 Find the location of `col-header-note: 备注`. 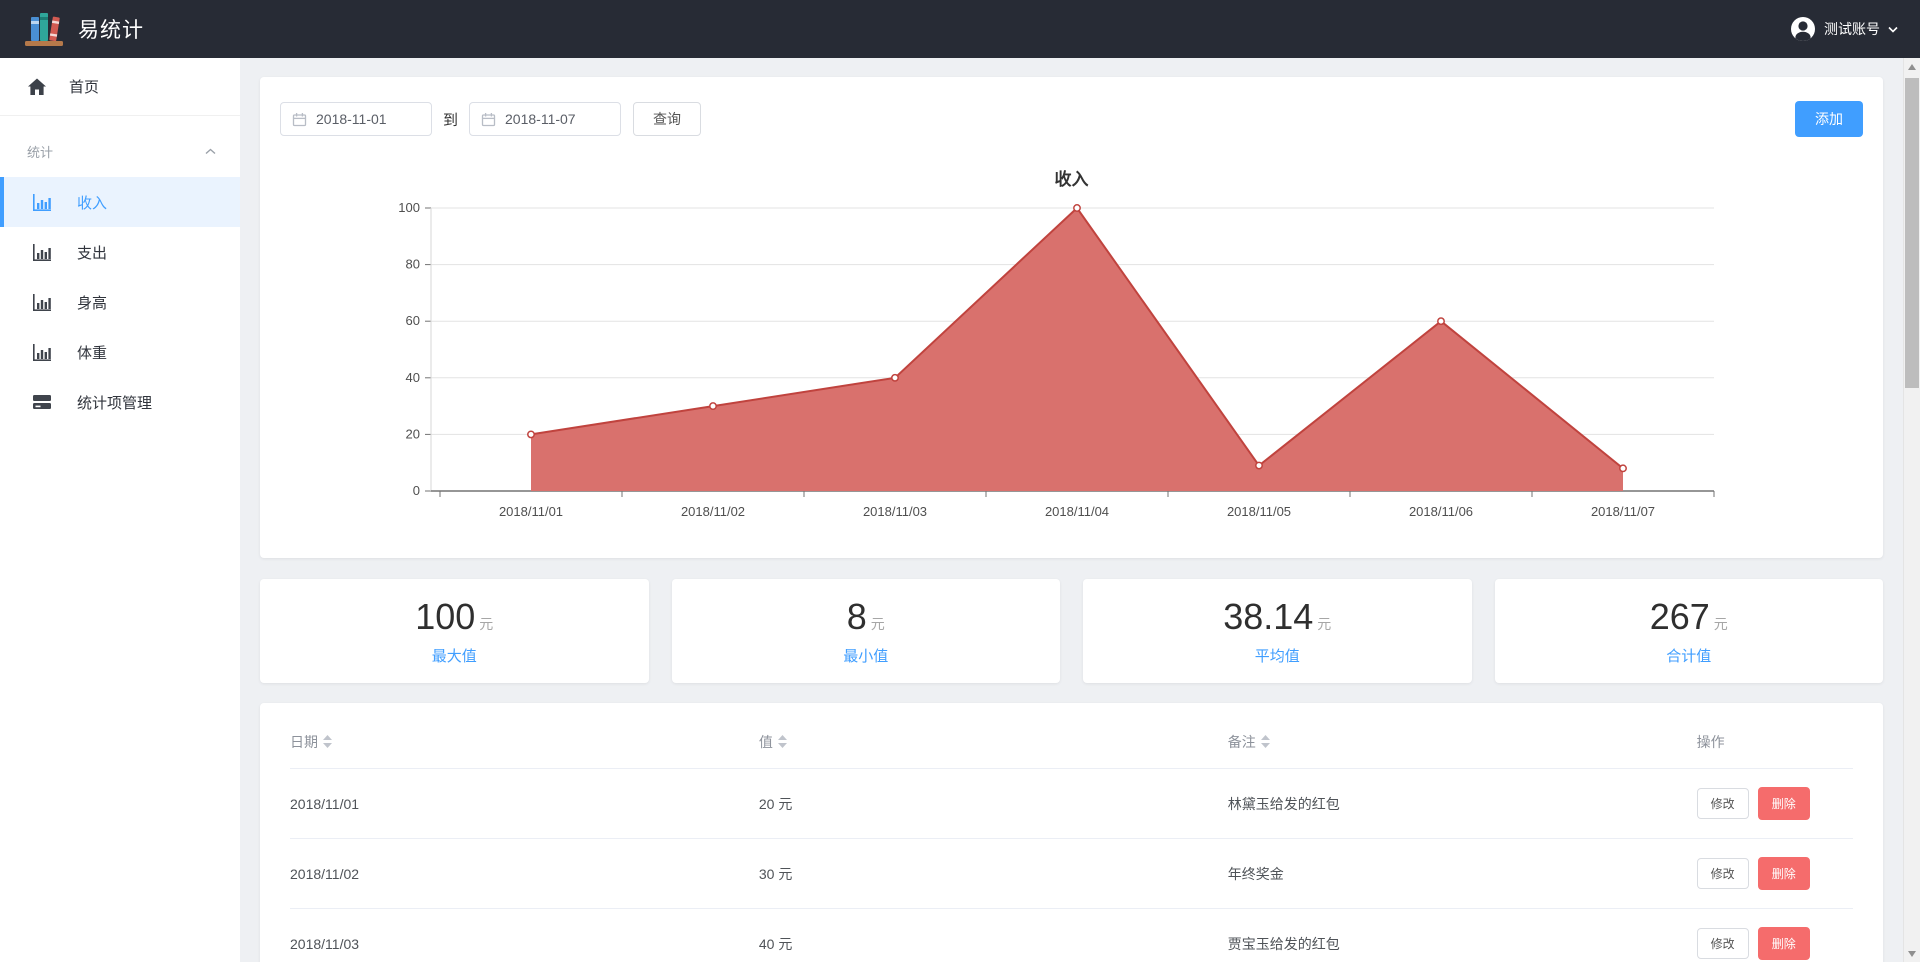

col-header-note: 备注 is located at coordinates (1462, 739).